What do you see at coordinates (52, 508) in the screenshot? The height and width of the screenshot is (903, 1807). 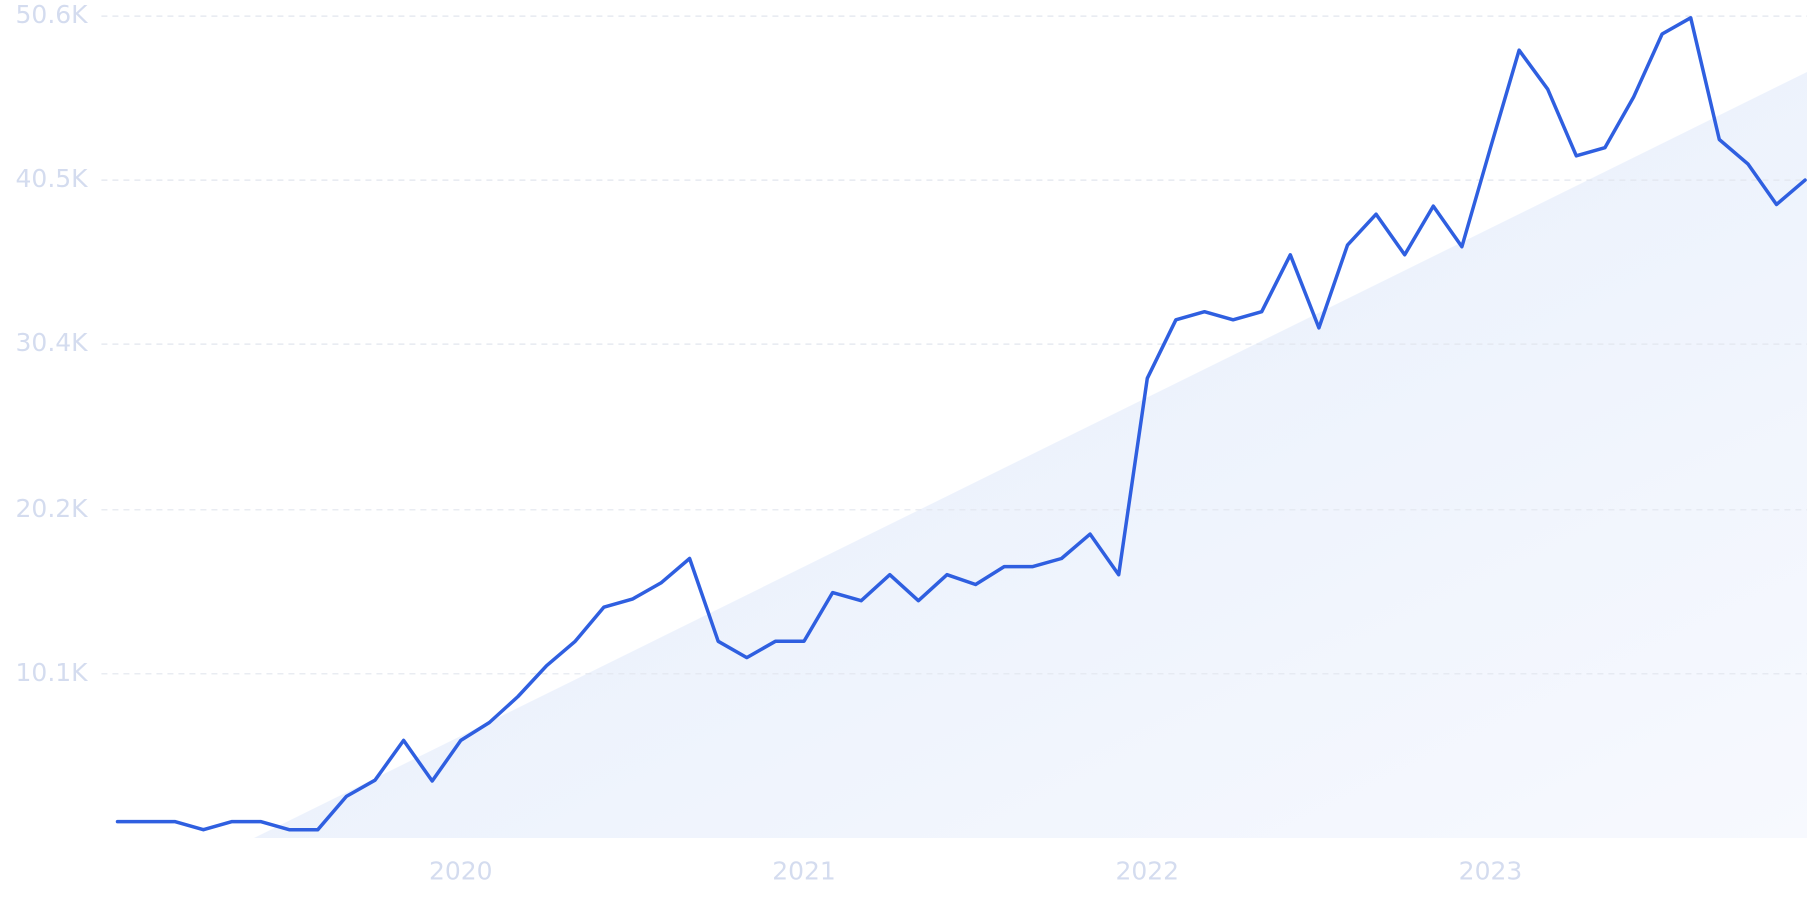 I see `y-tick-label: 20.2K` at bounding box center [52, 508].